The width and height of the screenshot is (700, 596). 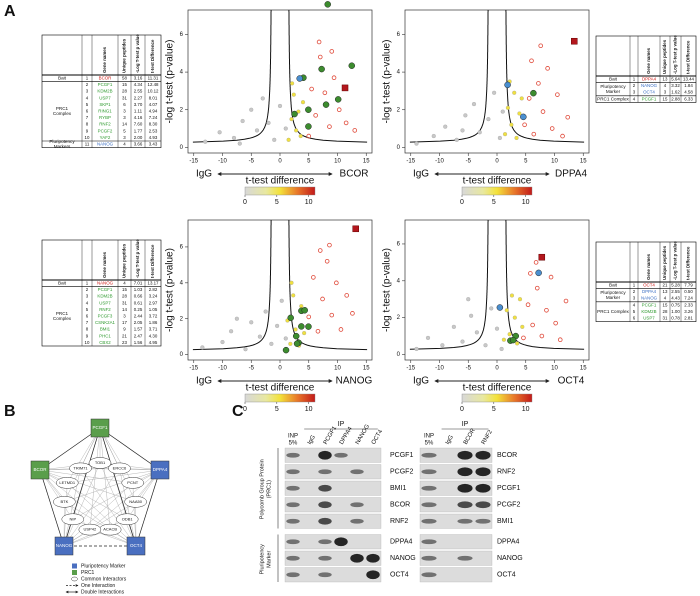 I want to click on table-cell: 11, so click(x=87, y=143).